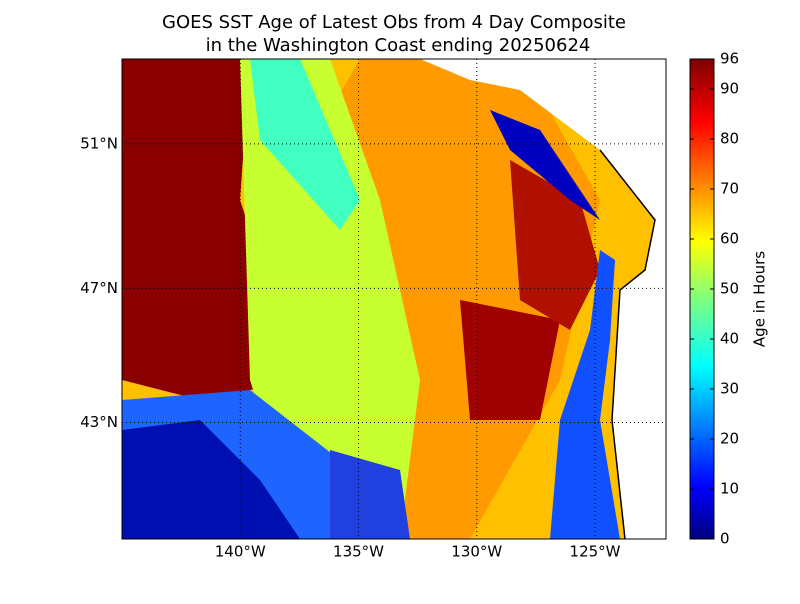  What do you see at coordinates (729, 139) in the screenshot?
I see `colorbar-tick-label: 80` at bounding box center [729, 139].